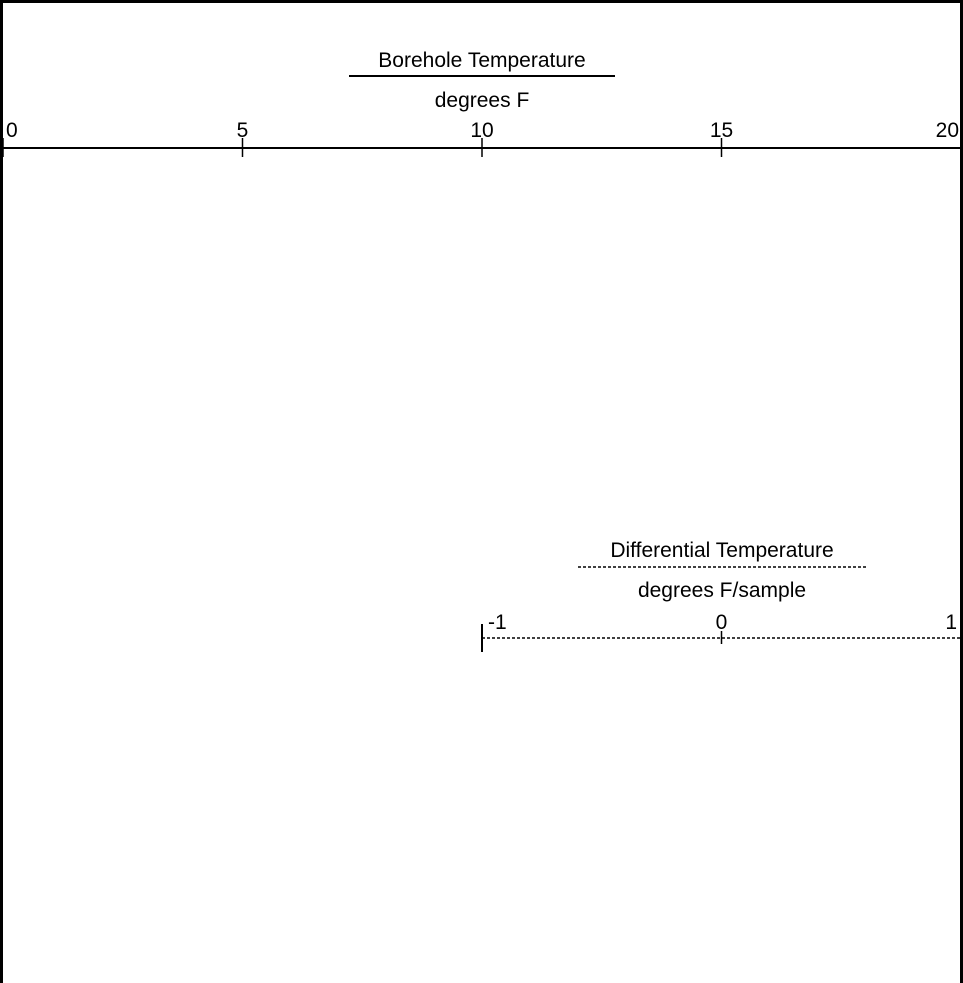 The height and width of the screenshot is (983, 963). I want to click on differential-temperature-tick-label: 1, so click(951, 622).